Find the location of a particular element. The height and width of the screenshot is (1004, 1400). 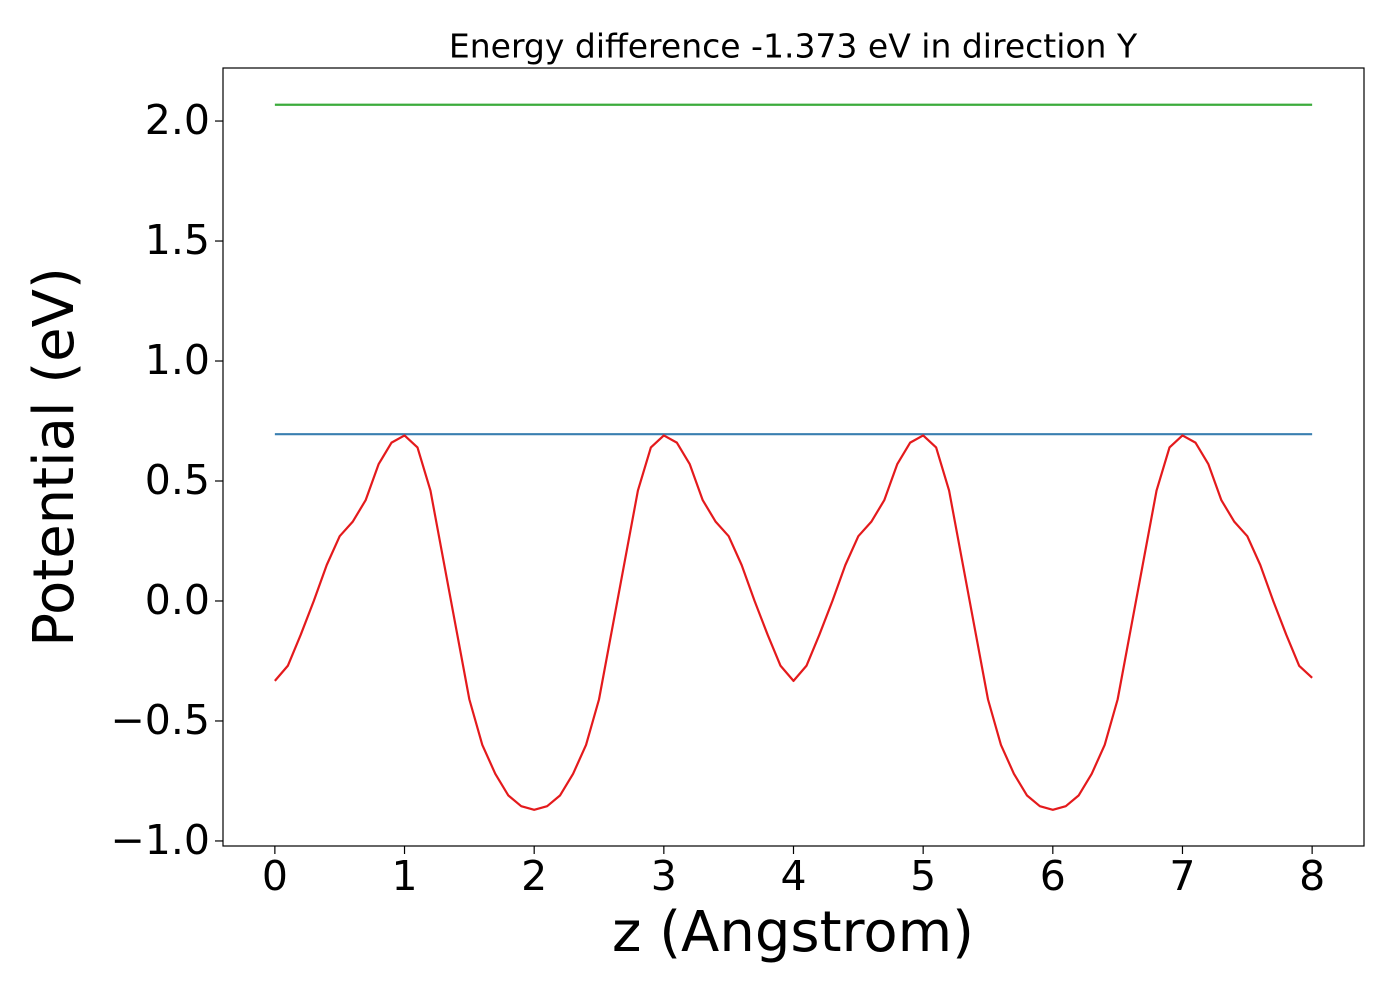

y-tick-label: 0.5 is located at coordinates (177, 480).